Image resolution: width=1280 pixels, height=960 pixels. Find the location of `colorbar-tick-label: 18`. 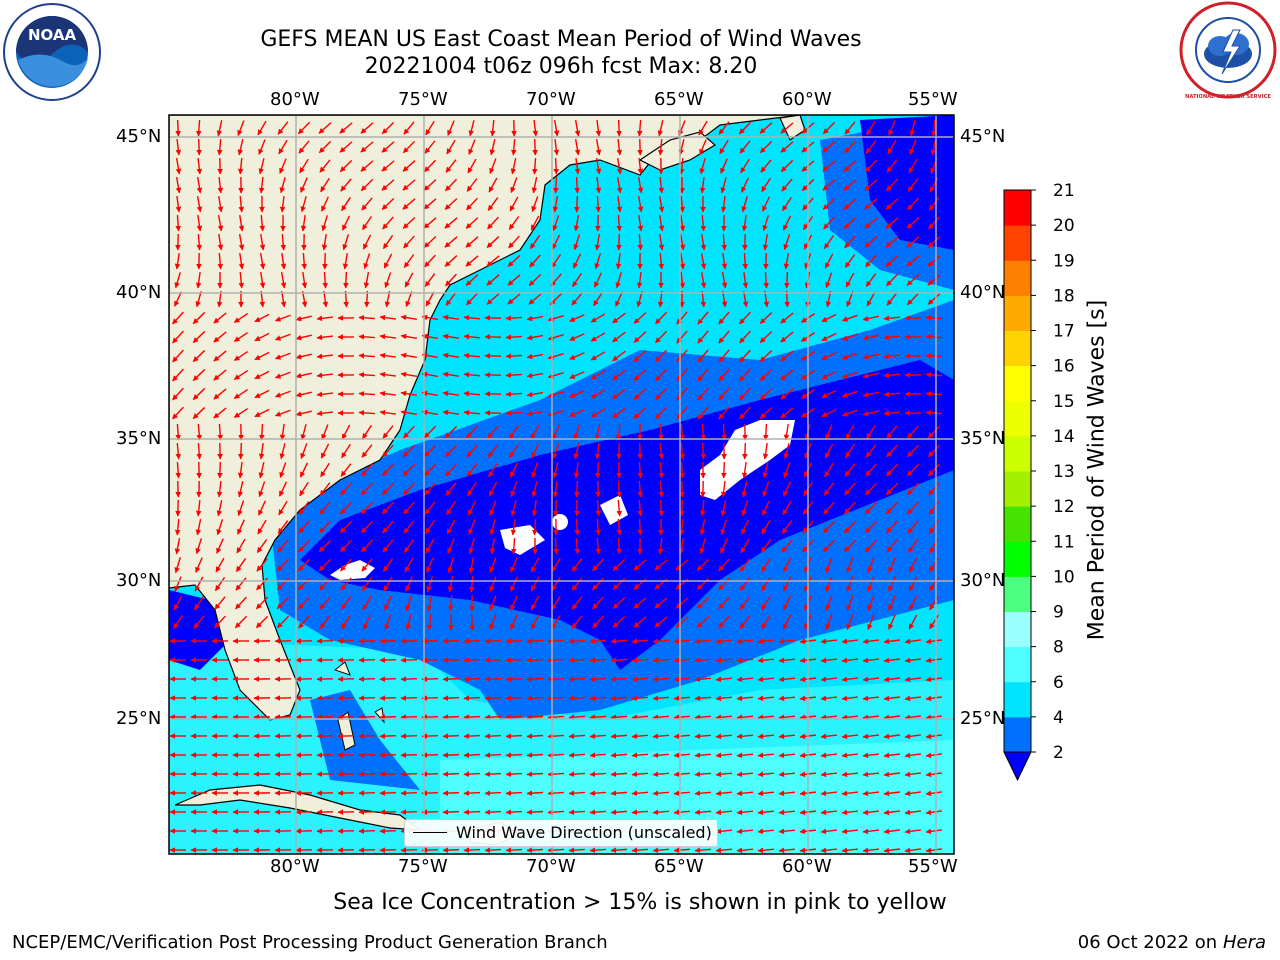

colorbar-tick-label: 18 is located at coordinates (1064, 296).